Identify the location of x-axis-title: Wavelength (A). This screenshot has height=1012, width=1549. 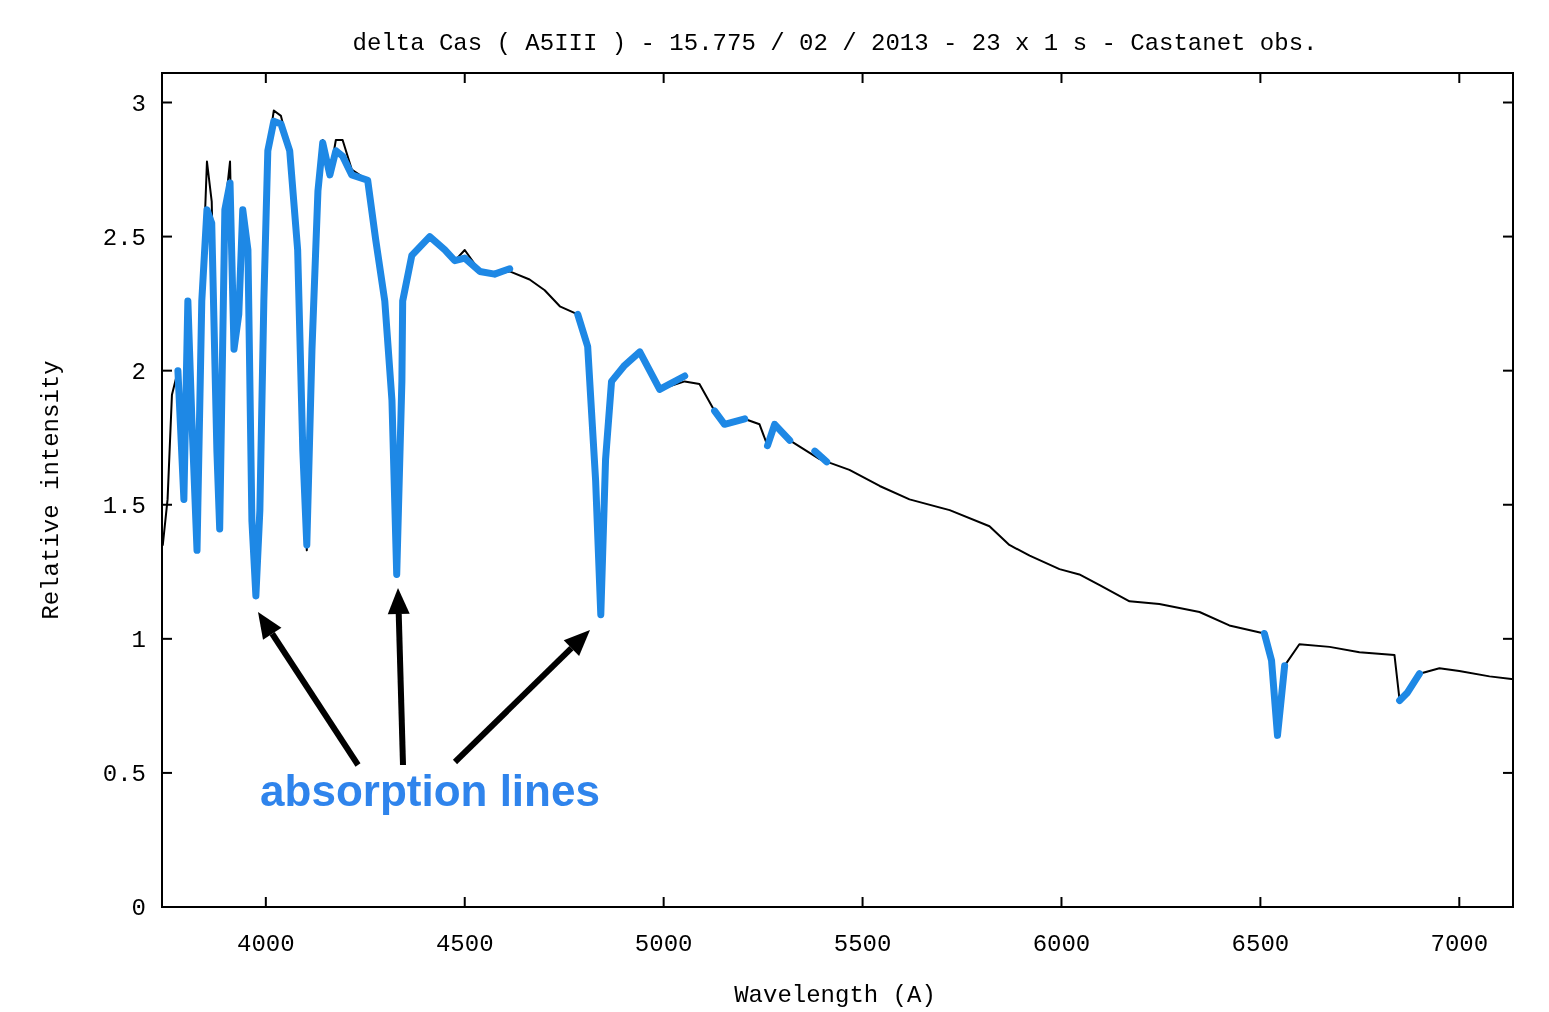
(835, 995).